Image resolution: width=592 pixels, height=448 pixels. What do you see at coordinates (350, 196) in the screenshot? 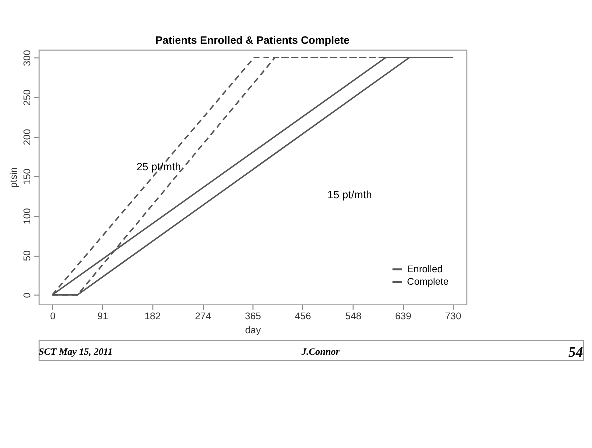
I see `annotation: 15 pt/mth` at bounding box center [350, 196].